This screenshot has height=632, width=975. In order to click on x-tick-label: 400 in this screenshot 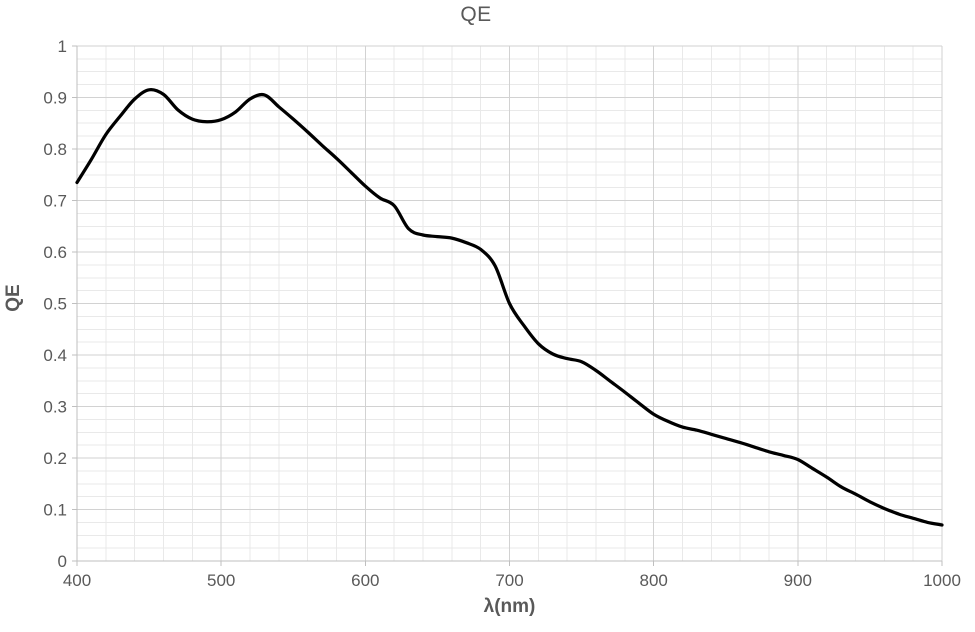, I will do `click(77, 580)`.